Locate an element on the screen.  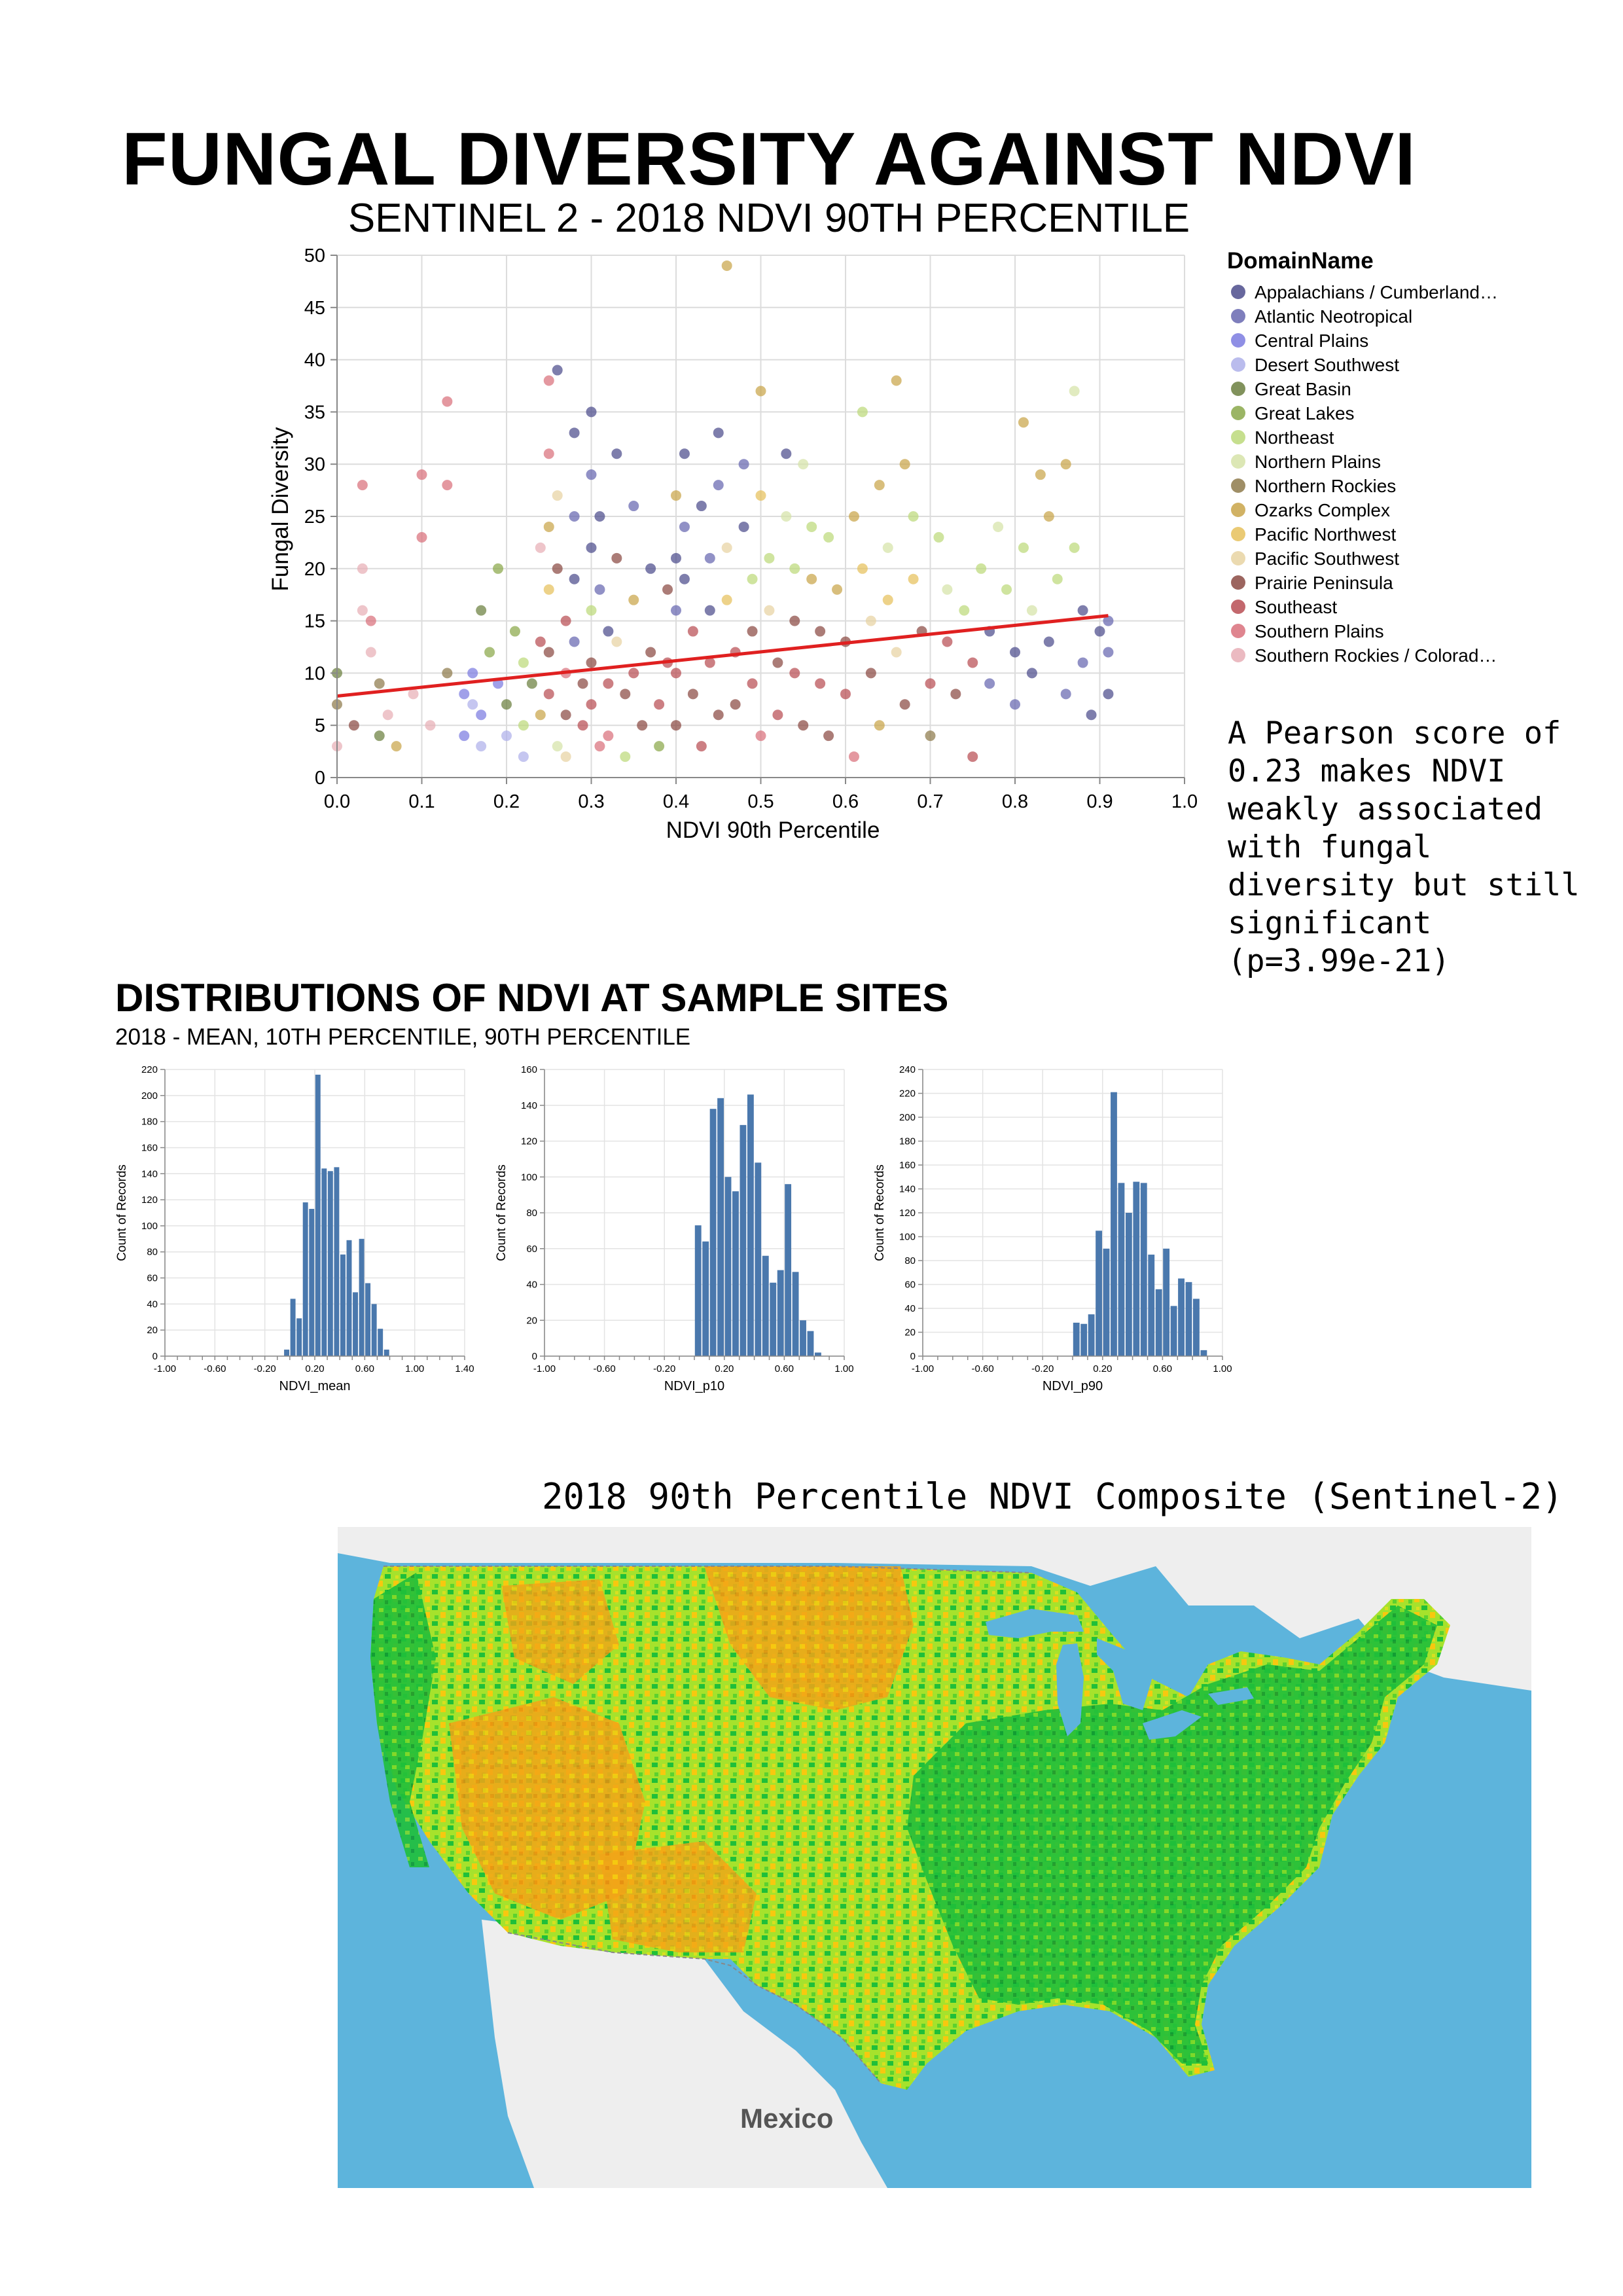
mexico-land is located at coordinates (684, 2054).